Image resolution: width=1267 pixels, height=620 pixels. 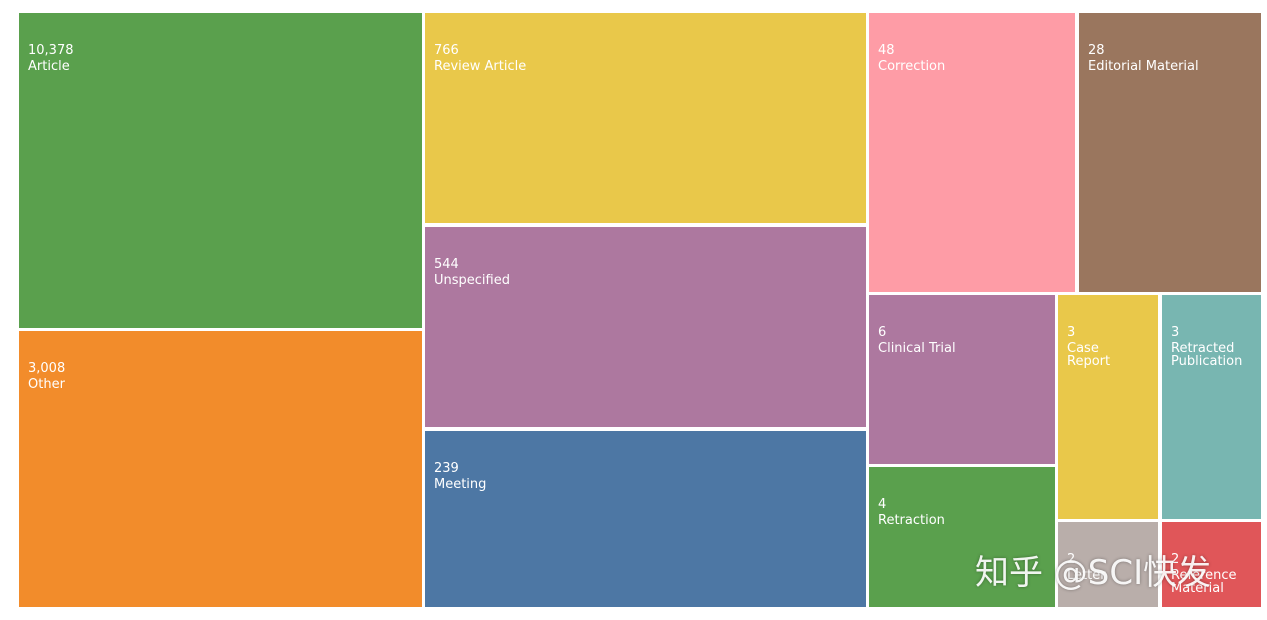 I want to click on treemap-cell: 544 Unspecified, so click(x=645, y=327).